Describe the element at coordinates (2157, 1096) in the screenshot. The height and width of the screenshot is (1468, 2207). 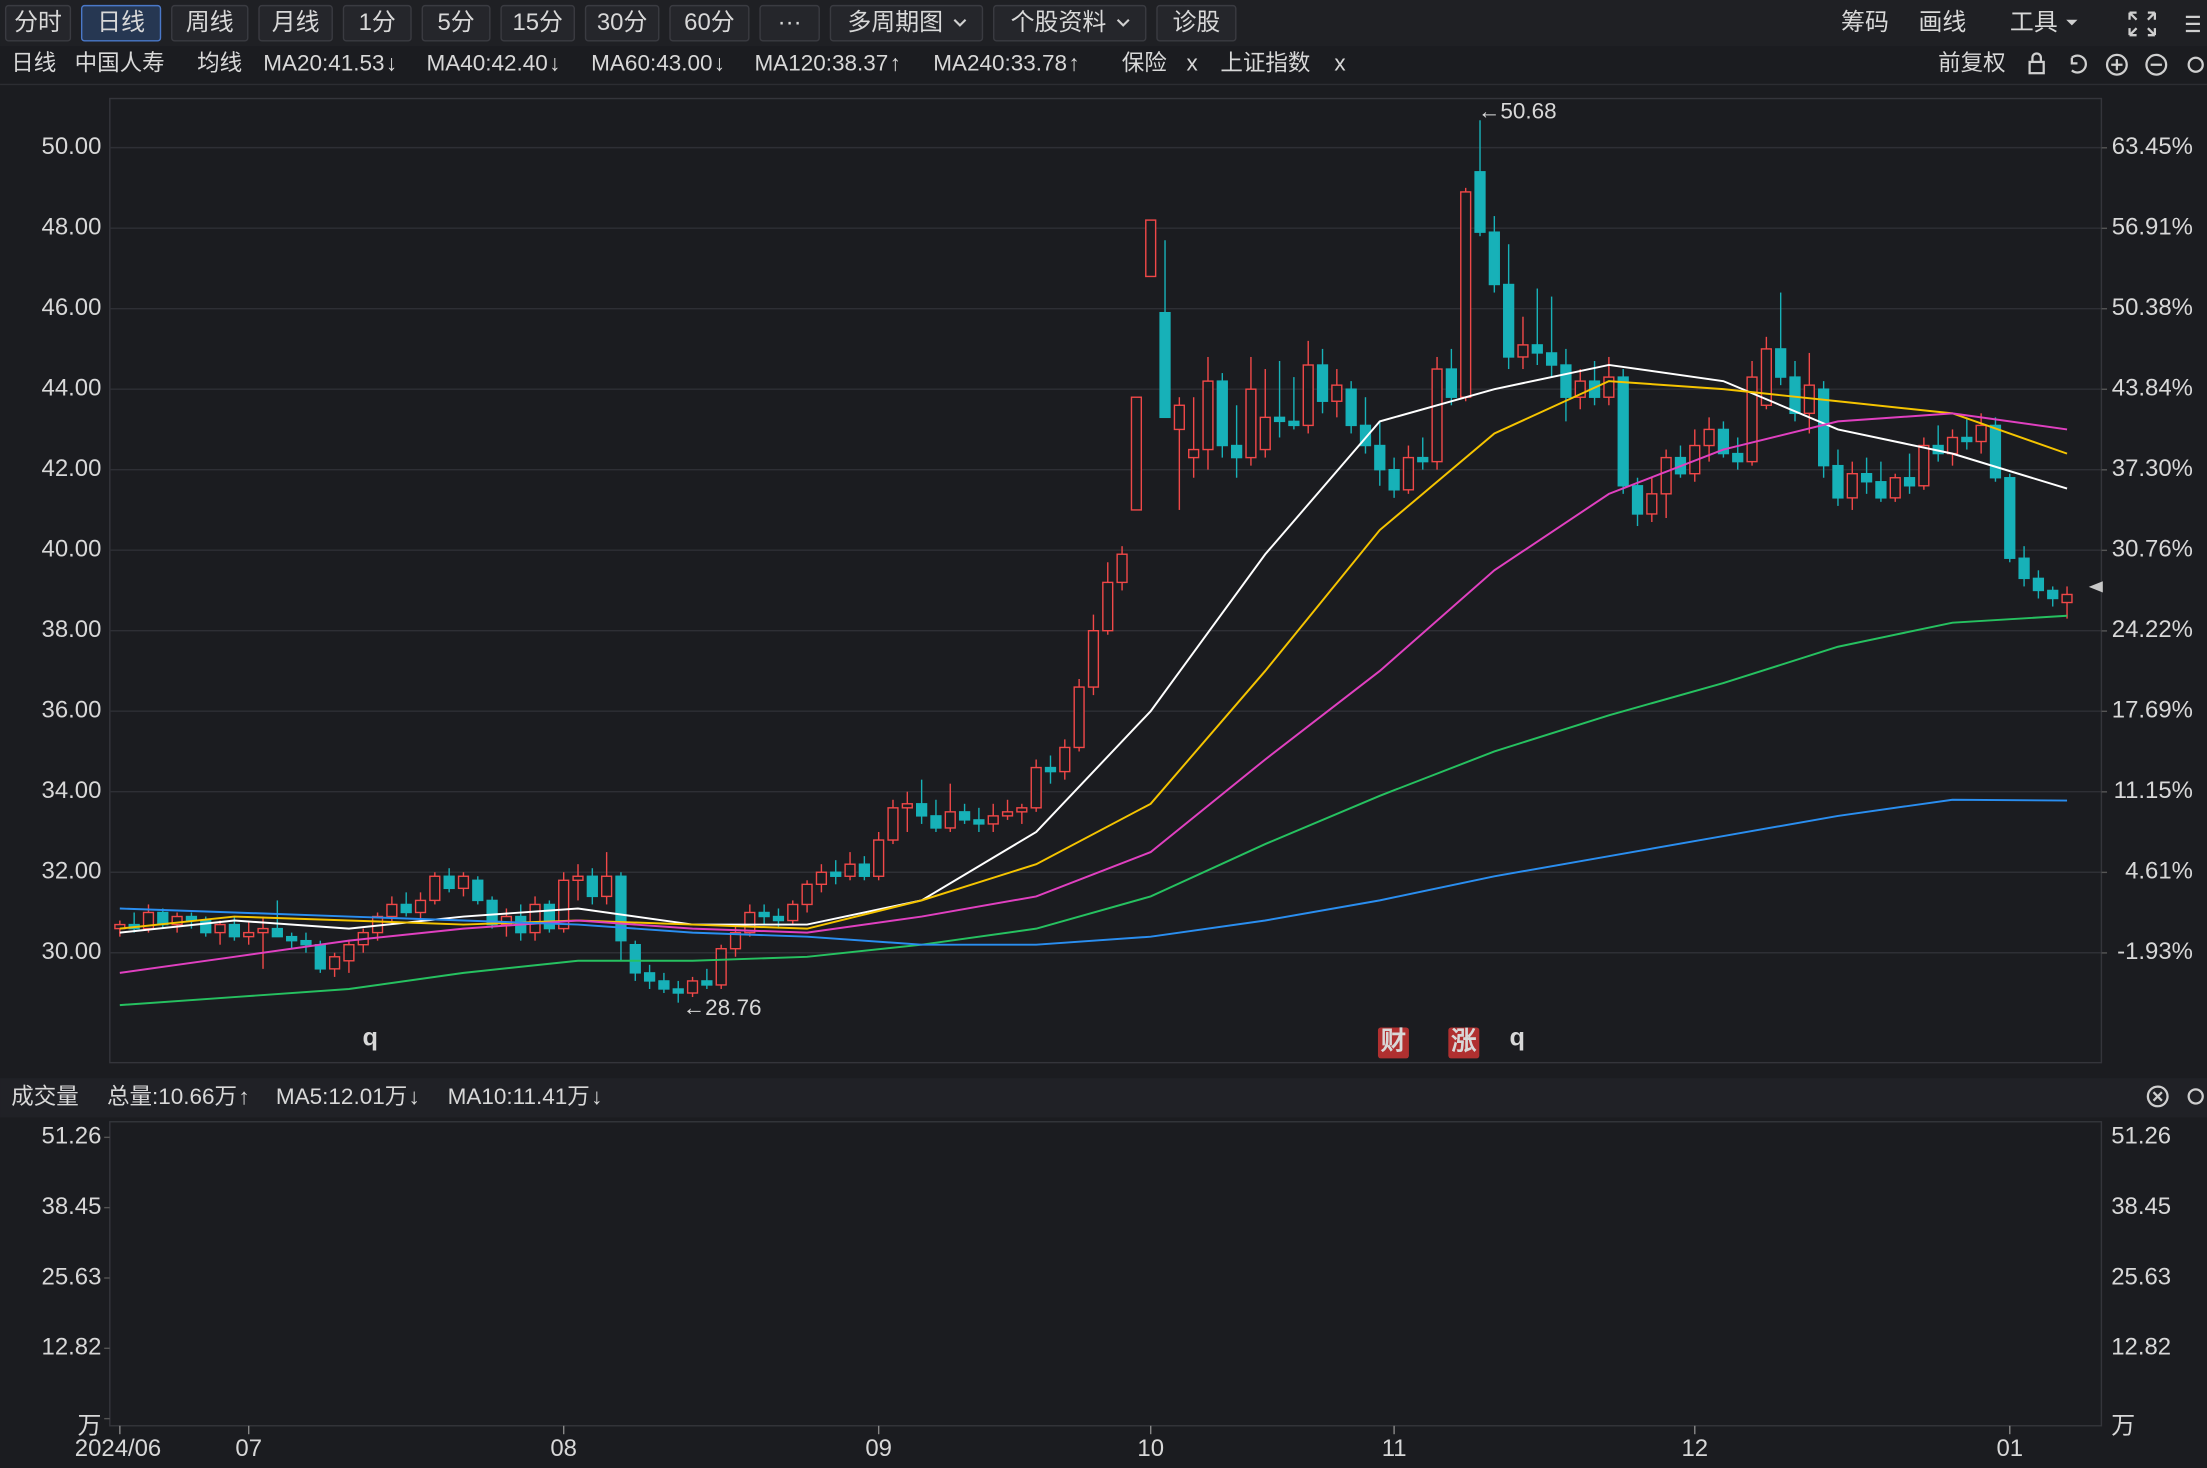
I see `close-volume-icon` at that location.